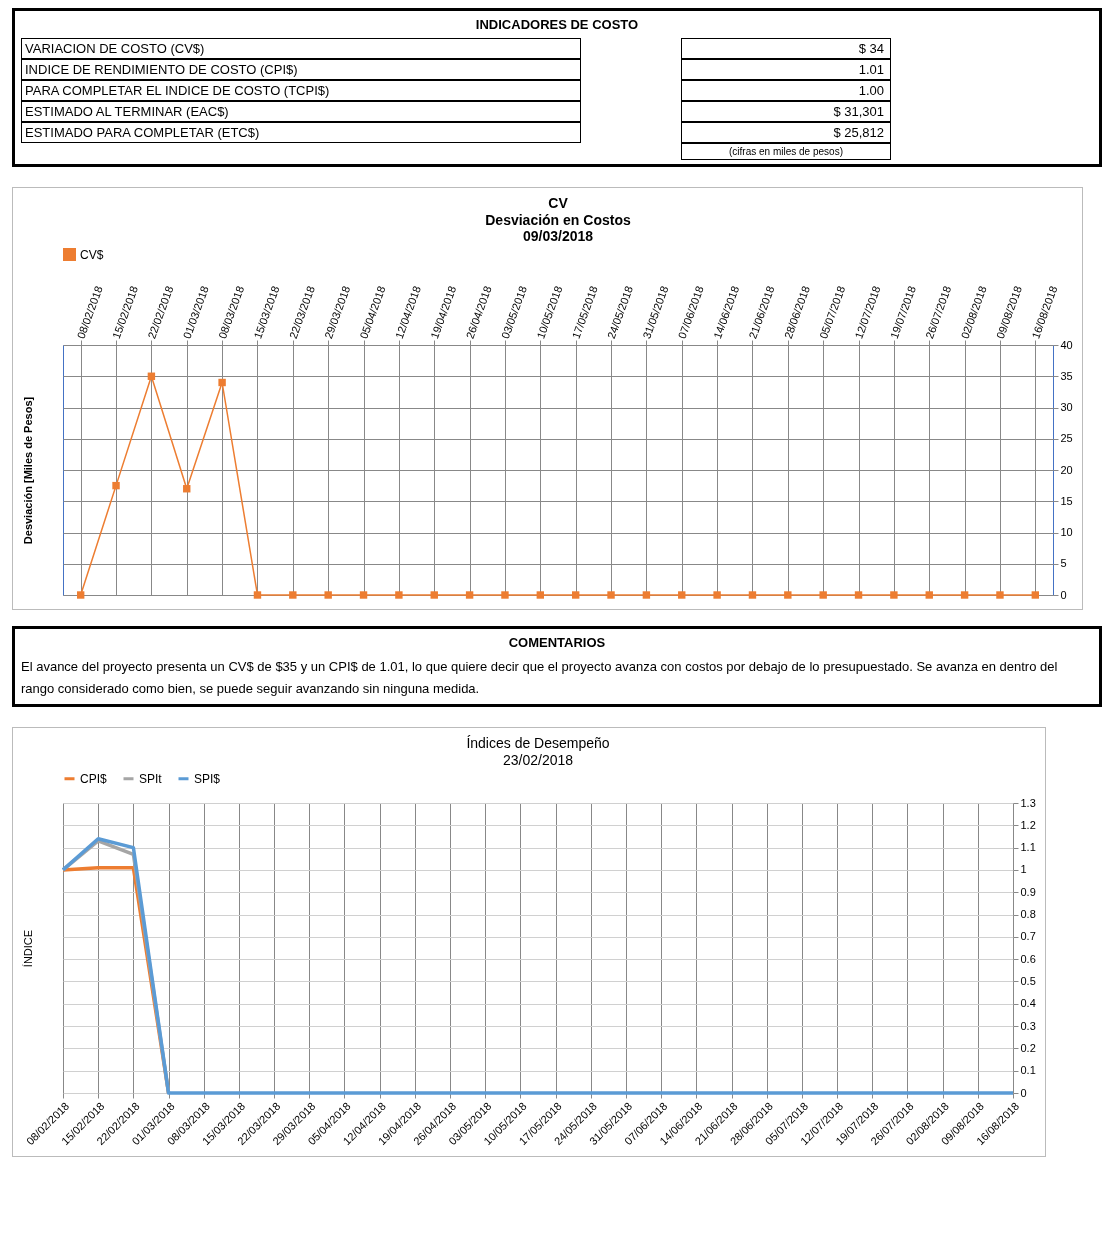  What do you see at coordinates (538, 743) in the screenshot?
I see `chart-title: Índices de Desempeño` at bounding box center [538, 743].